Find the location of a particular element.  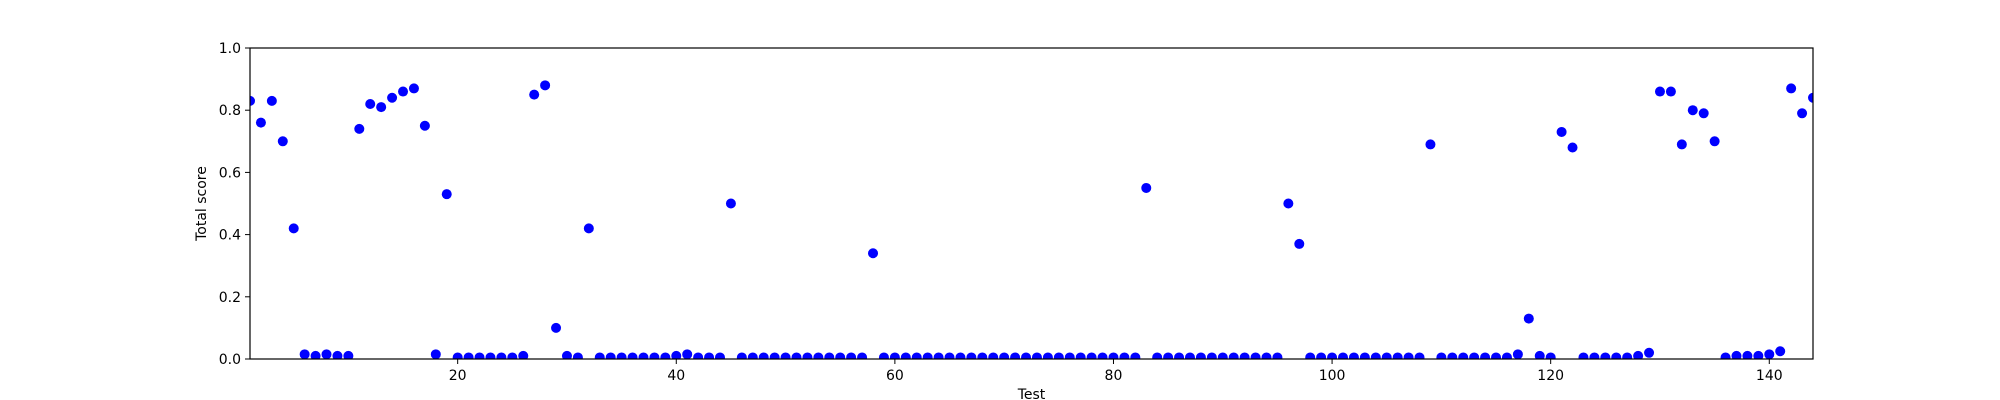

x-tick-label: 60 is located at coordinates (895, 376).